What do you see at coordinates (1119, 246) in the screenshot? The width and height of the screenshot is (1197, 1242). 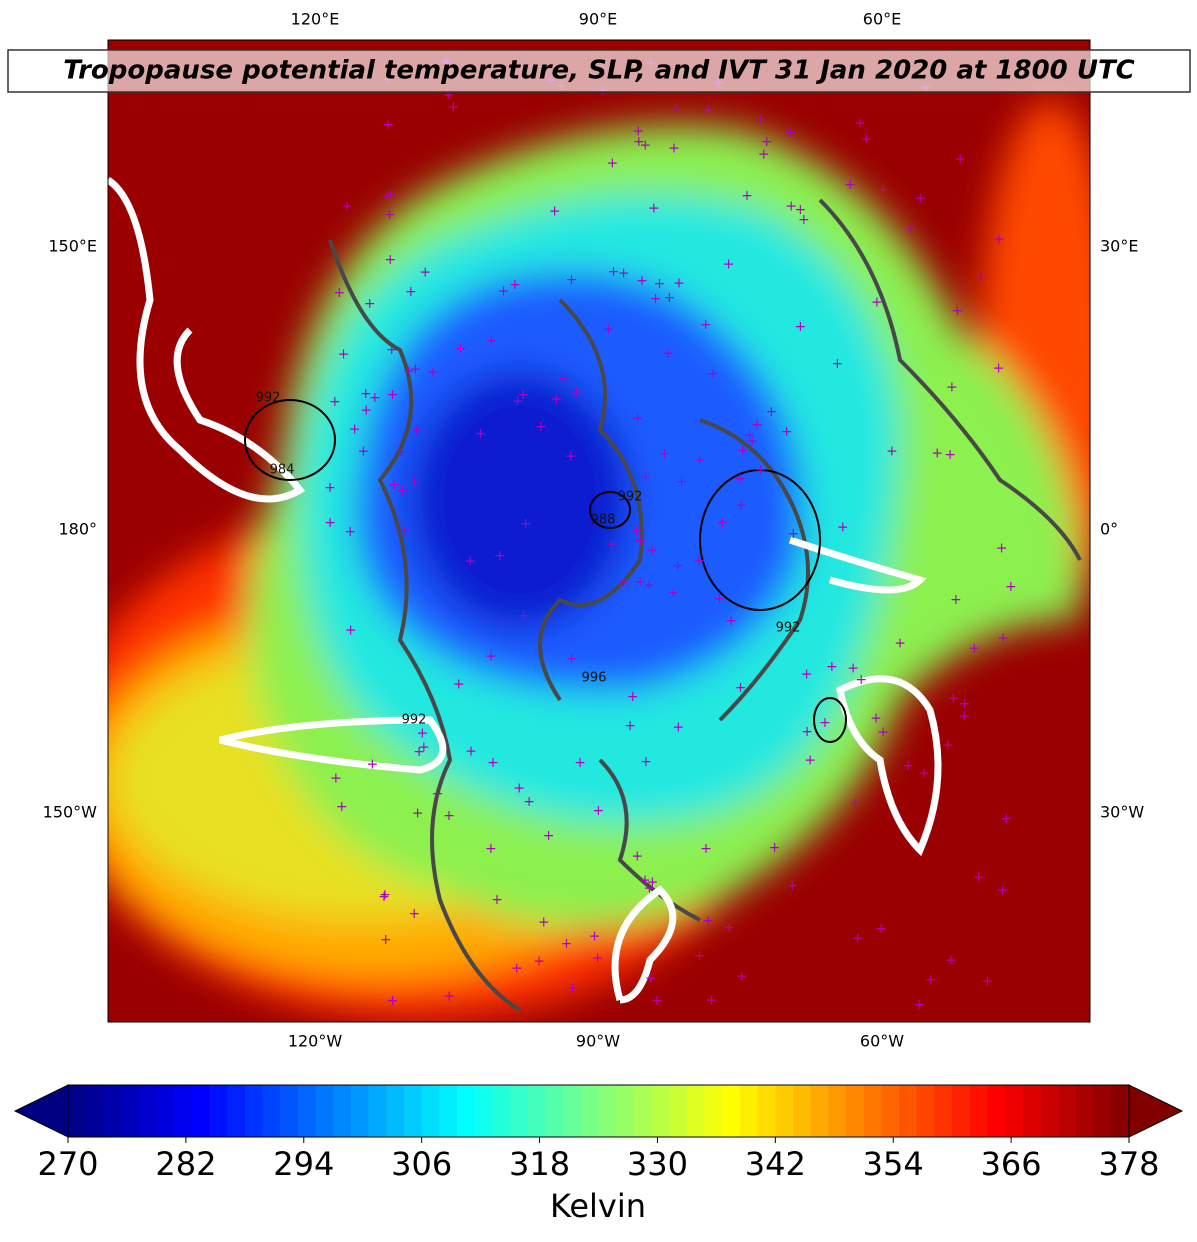 I see `lon-label: 30°E` at bounding box center [1119, 246].